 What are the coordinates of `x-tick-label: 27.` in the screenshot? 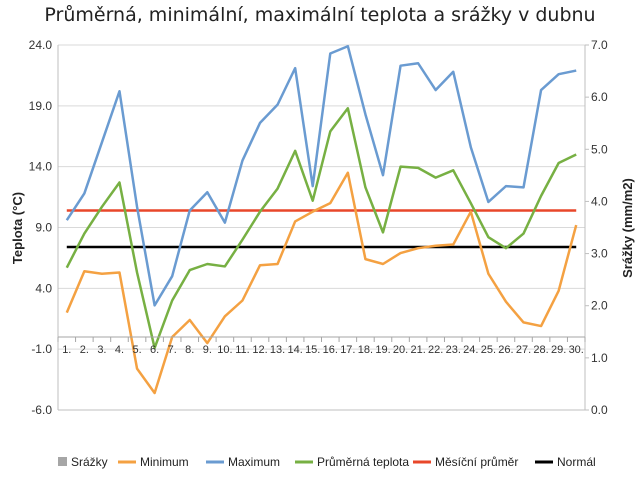 It's located at (523, 350).